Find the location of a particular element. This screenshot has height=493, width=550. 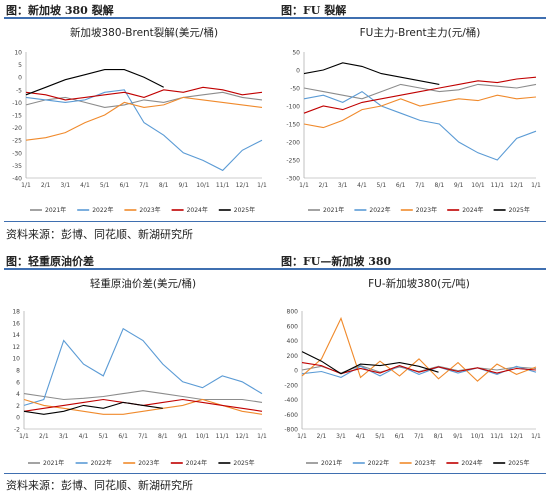

y-tick-label: 8 is located at coordinates (18, 371).